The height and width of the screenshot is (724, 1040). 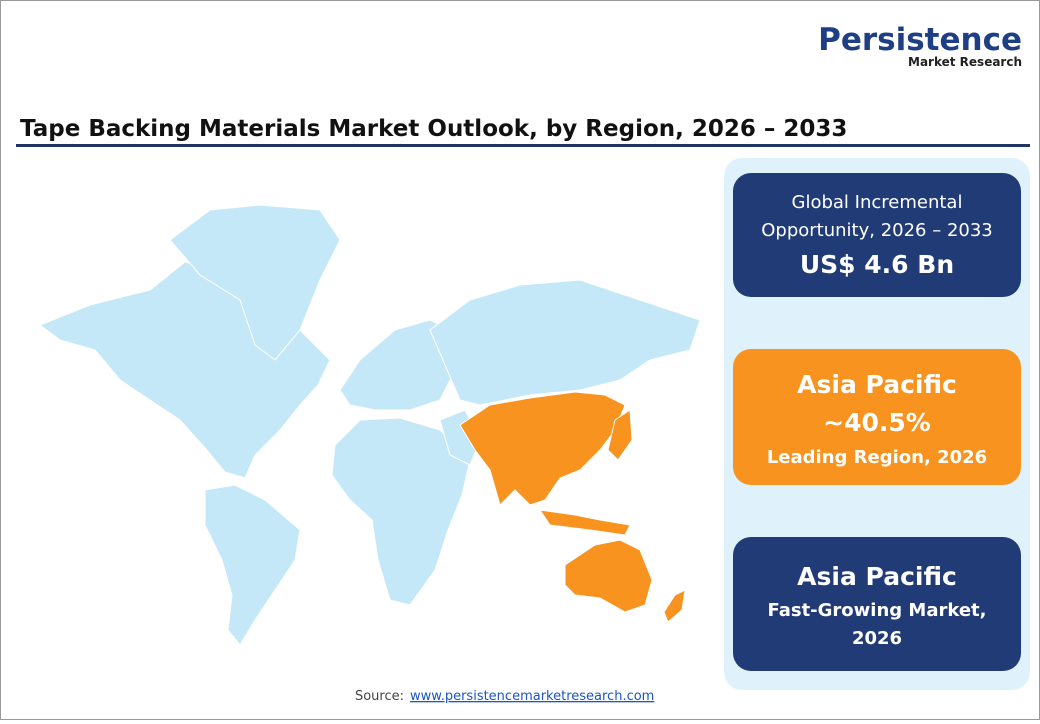 What do you see at coordinates (877, 202) in the screenshot?
I see `card-line: Global Incremental` at bounding box center [877, 202].